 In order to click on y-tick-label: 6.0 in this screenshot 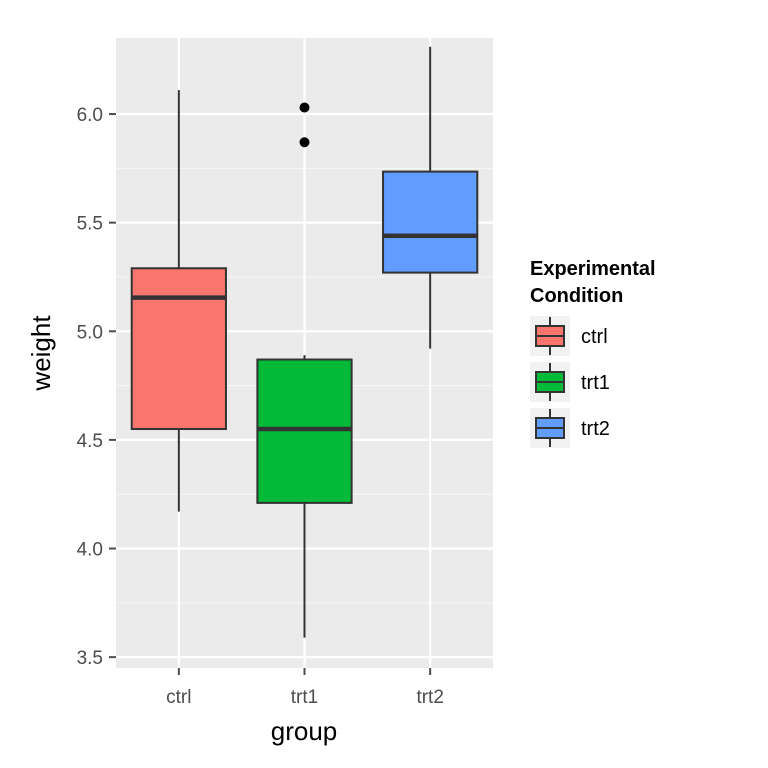, I will do `click(90, 115)`.